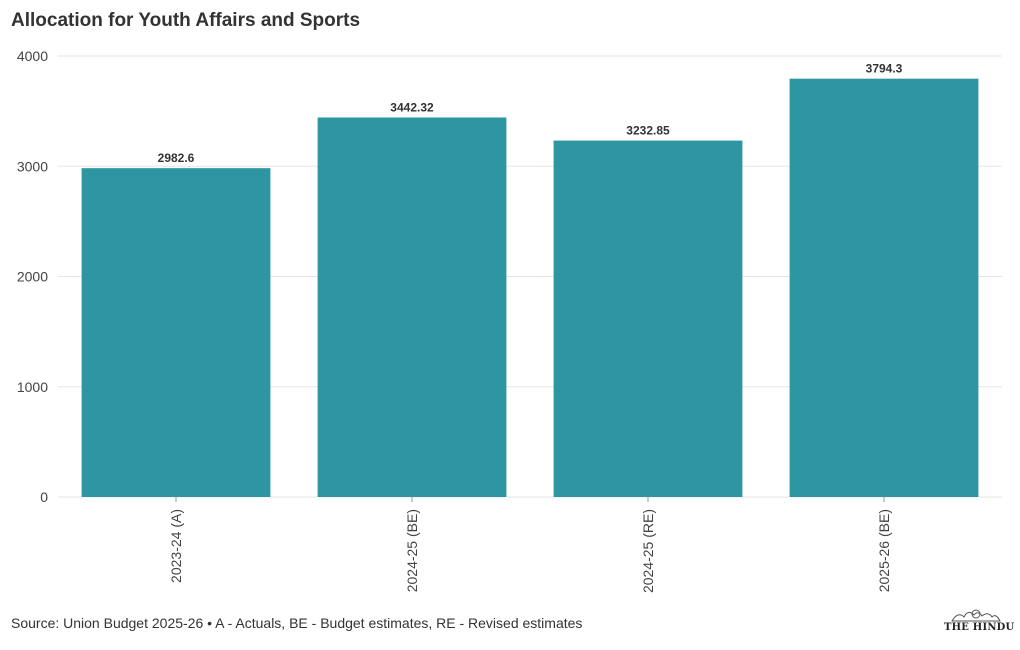 The image size is (1020, 650). I want to click on bar-data-label: 2982.6, so click(176, 158).